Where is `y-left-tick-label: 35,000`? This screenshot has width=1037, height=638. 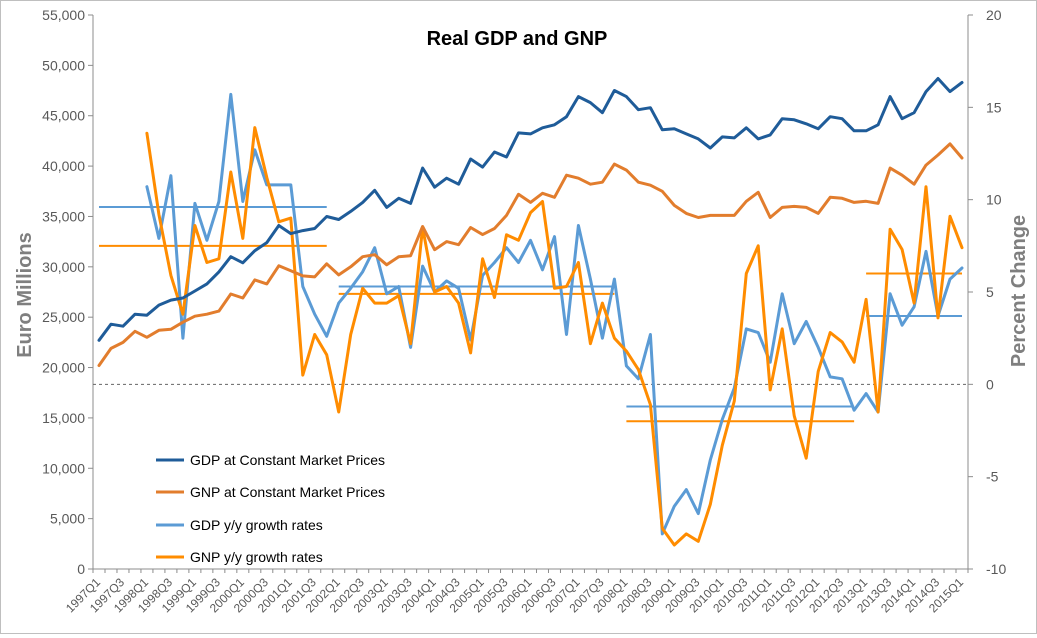
y-left-tick-label: 35,000 is located at coordinates (63, 216).